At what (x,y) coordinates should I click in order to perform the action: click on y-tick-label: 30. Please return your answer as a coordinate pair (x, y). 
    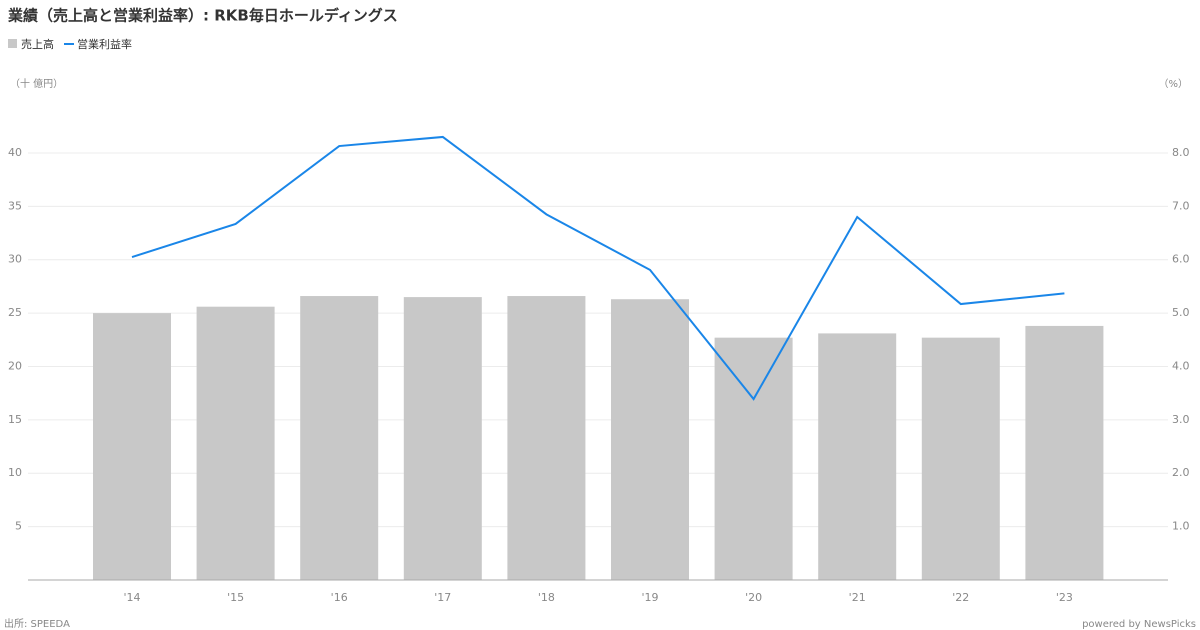
    Looking at the image, I should click on (15, 259).